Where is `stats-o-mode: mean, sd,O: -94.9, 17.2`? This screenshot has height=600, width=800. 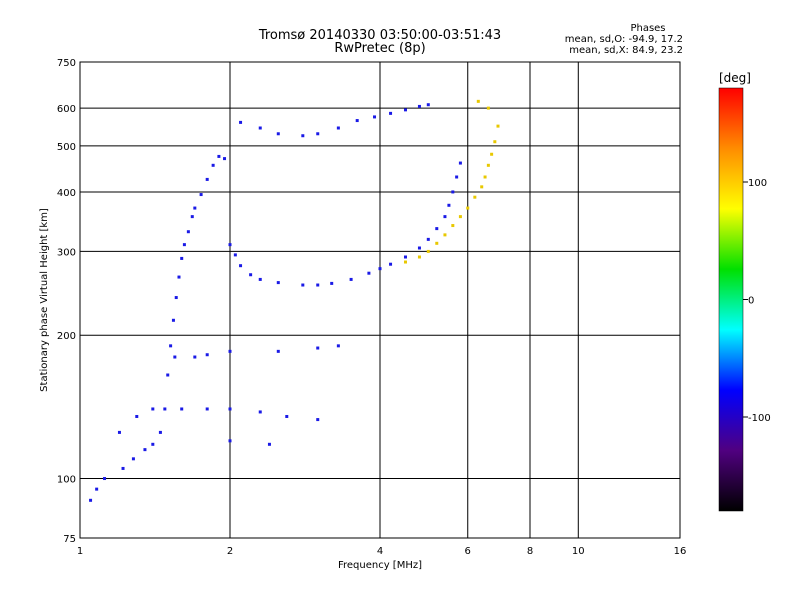
stats-o-mode: mean, sd,O: -94.9, 17.2 is located at coordinates (624, 39).